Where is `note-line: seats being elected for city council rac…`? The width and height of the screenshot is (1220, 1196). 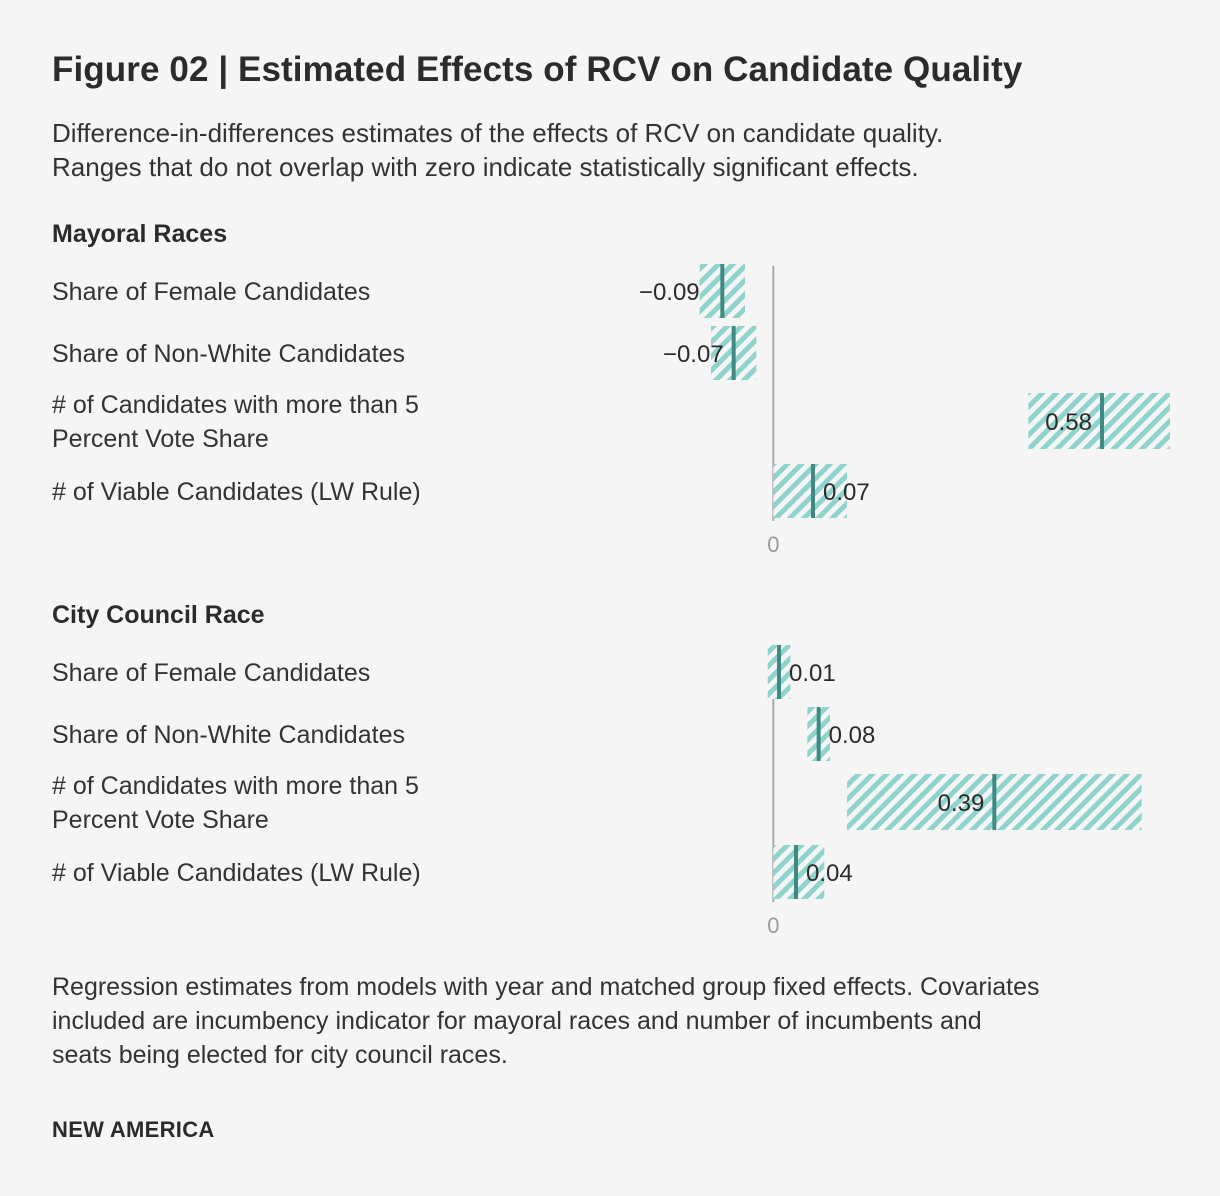 note-line: seats being elected for city council rac… is located at coordinates (280, 1055).